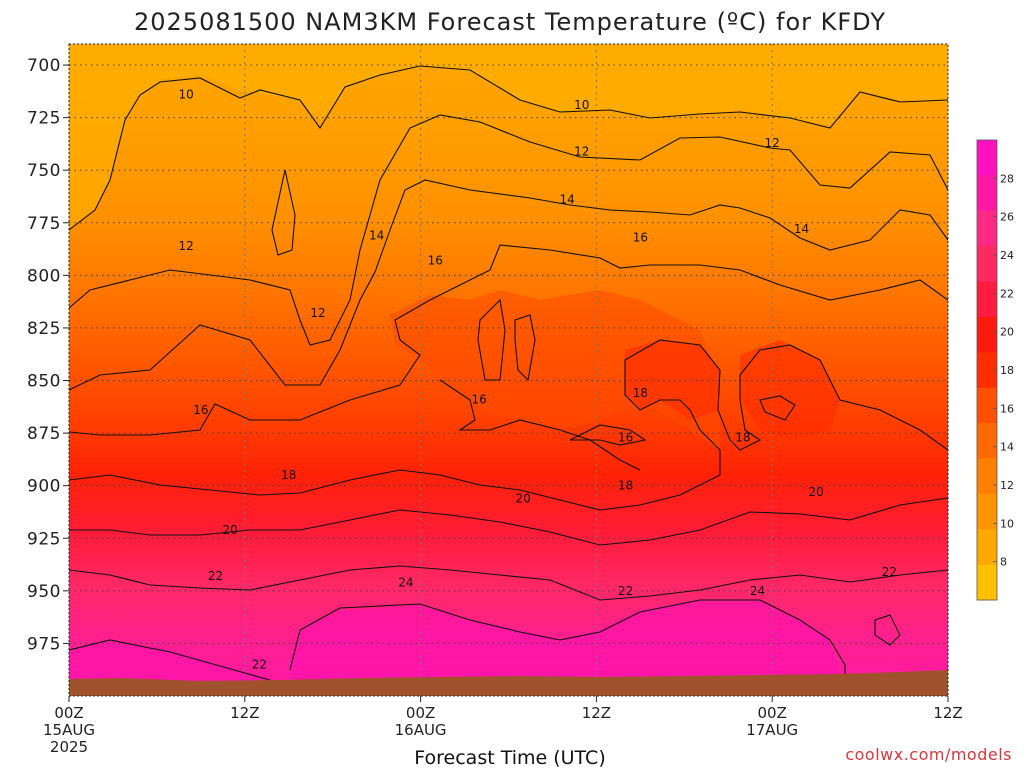 The image size is (1024, 768). I want to click on x-tick-label: 00Z 16AUG, so click(421, 721).